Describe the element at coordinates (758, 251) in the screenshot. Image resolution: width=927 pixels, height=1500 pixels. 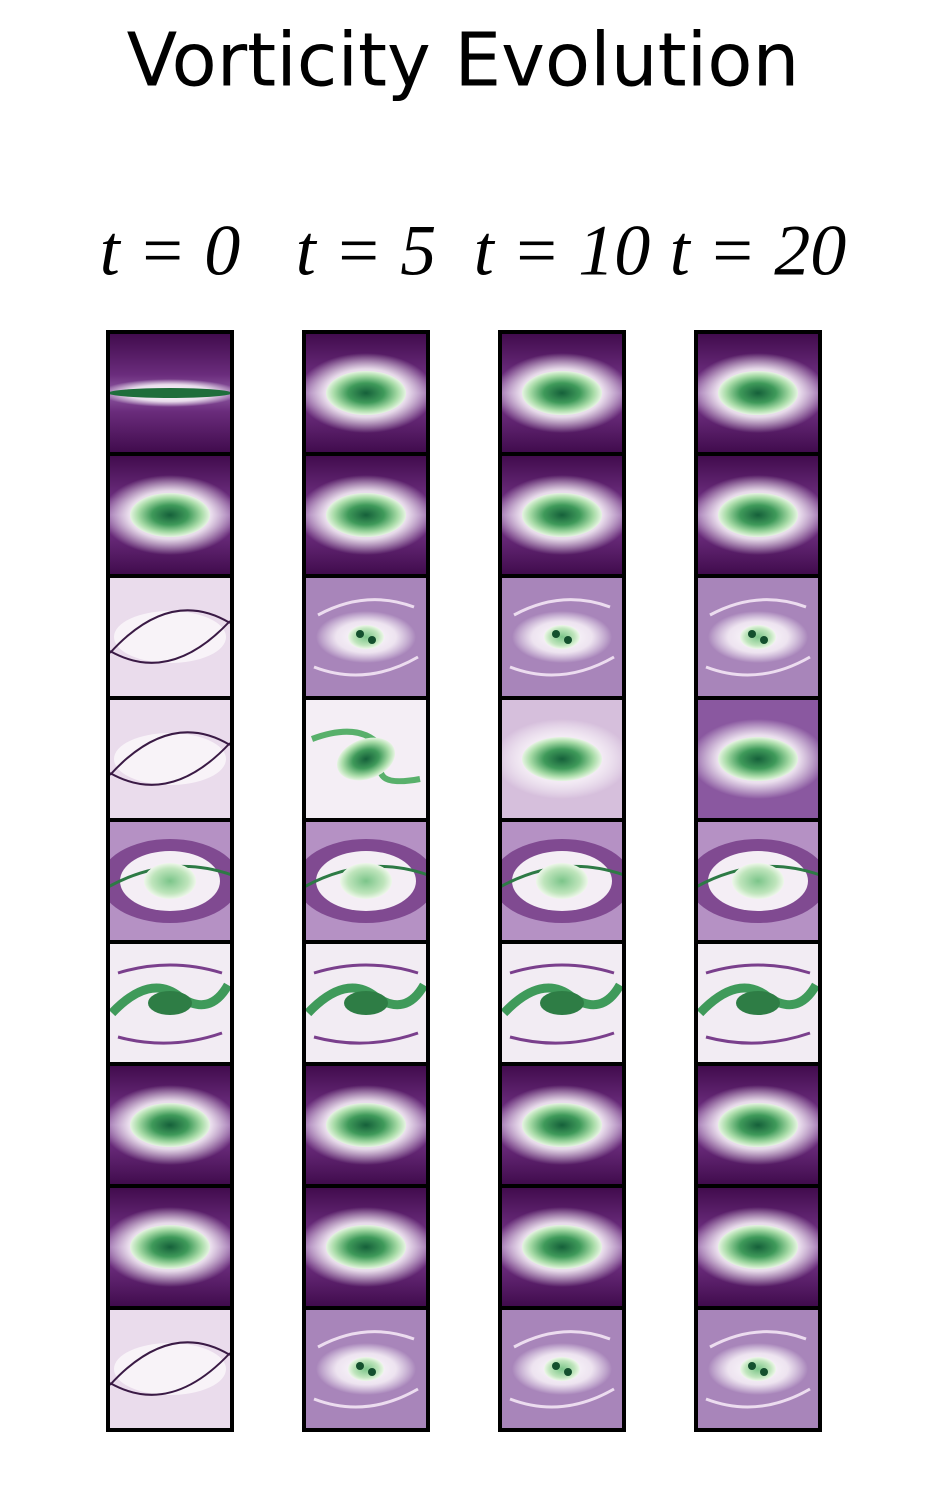
I see `column-label: t = 20` at that location.